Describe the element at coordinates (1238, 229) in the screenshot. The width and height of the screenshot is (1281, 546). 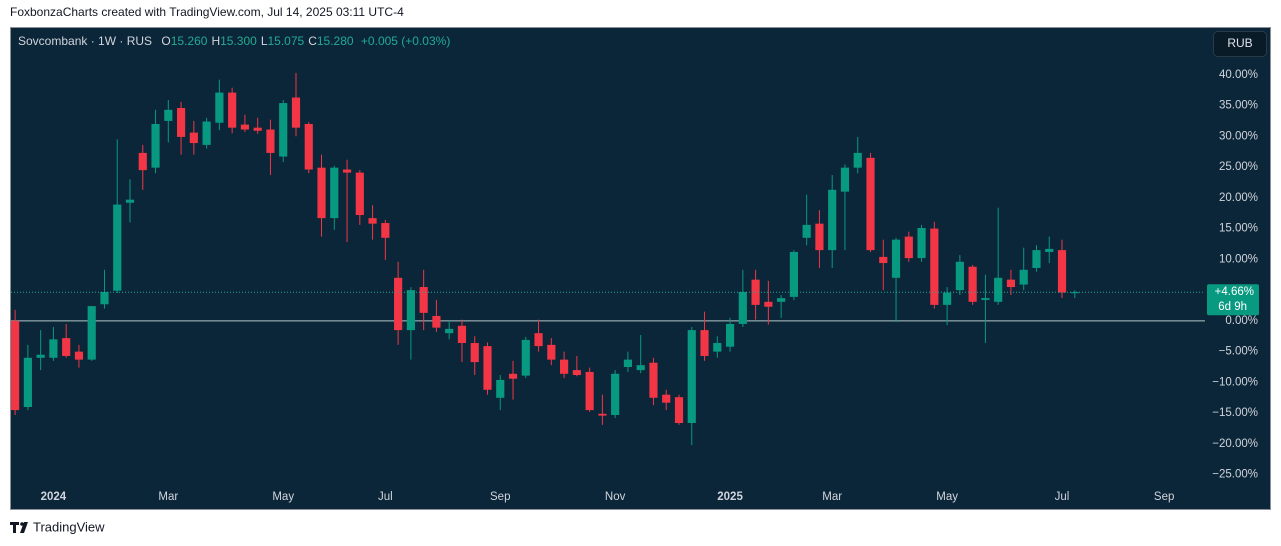
I see `y-tick-label: 15.00%` at that location.